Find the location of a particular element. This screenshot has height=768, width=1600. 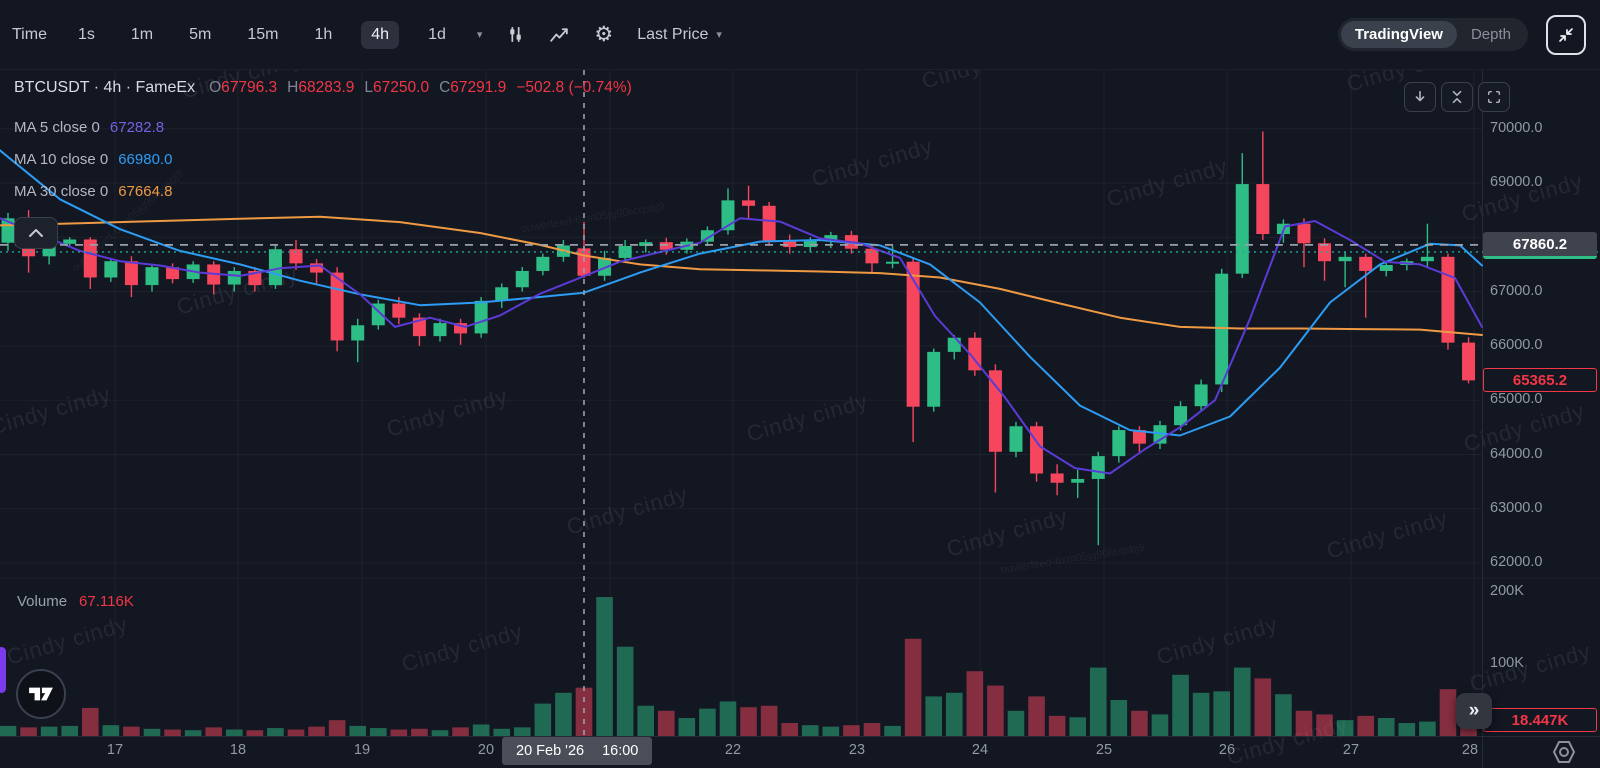

download-chart-button is located at coordinates (1420, 97).